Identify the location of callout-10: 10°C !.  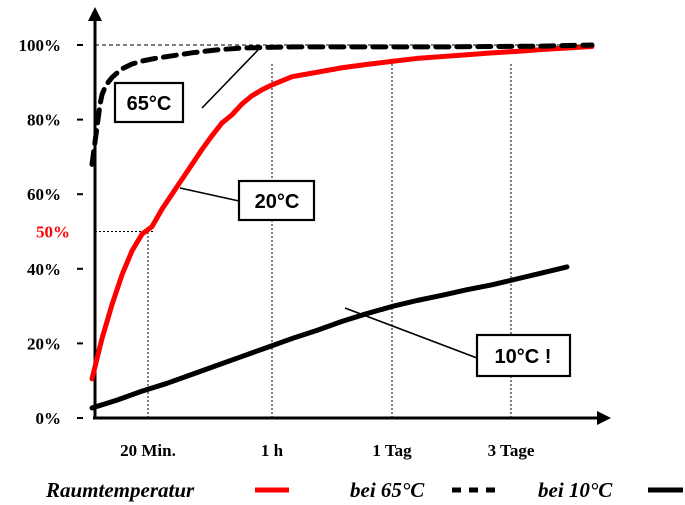
(458, 342).